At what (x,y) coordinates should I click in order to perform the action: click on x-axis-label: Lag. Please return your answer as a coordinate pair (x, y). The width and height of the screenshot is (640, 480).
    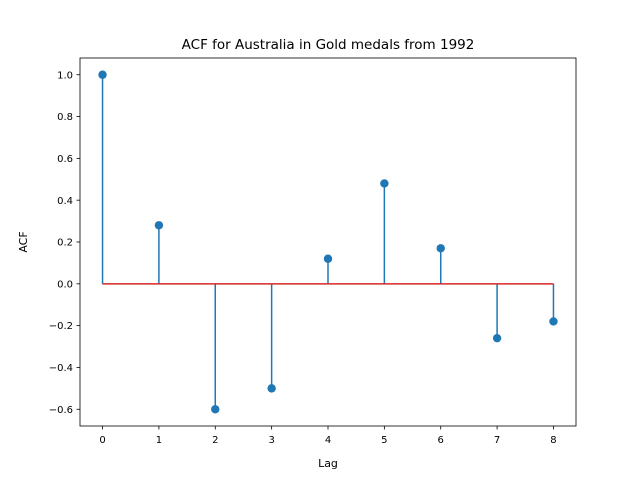
    Looking at the image, I should click on (328, 463).